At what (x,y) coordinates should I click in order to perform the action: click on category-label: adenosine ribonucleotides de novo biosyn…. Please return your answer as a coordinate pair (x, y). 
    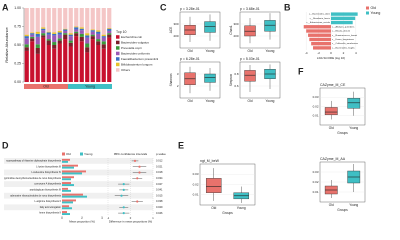
    Looking at the image, I should click on (36, 195).